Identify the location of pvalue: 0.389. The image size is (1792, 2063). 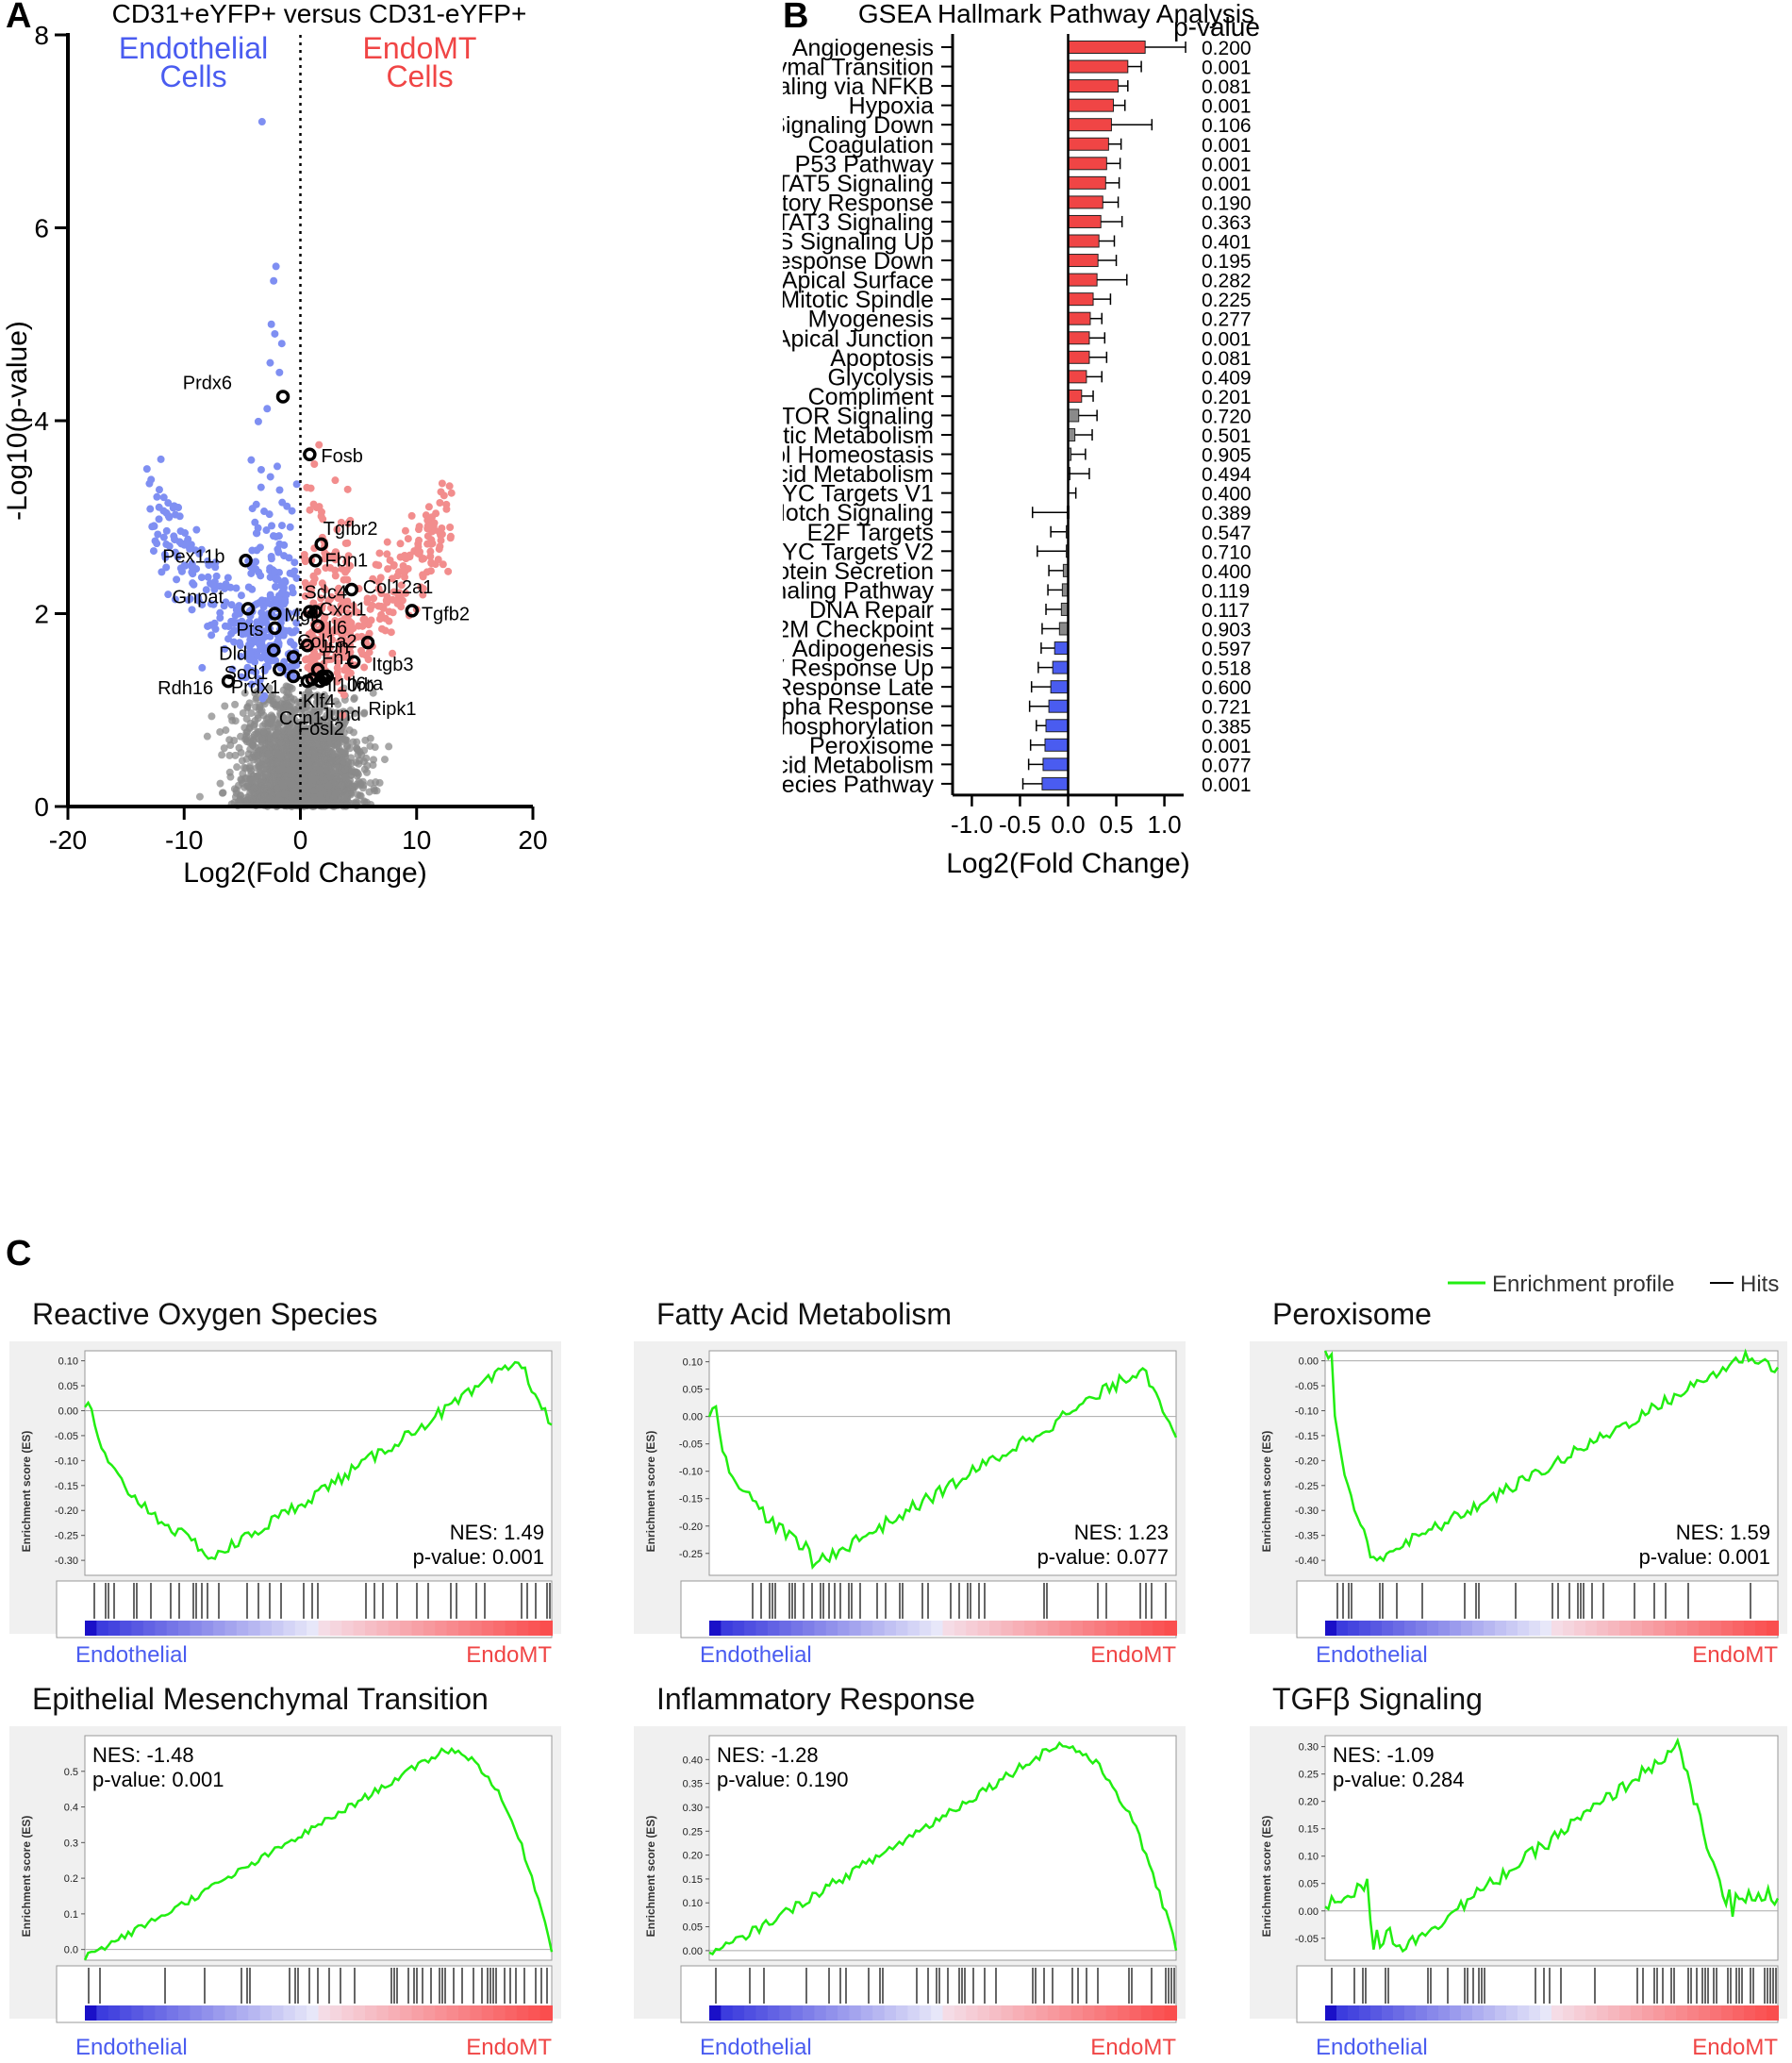
(1227, 513).